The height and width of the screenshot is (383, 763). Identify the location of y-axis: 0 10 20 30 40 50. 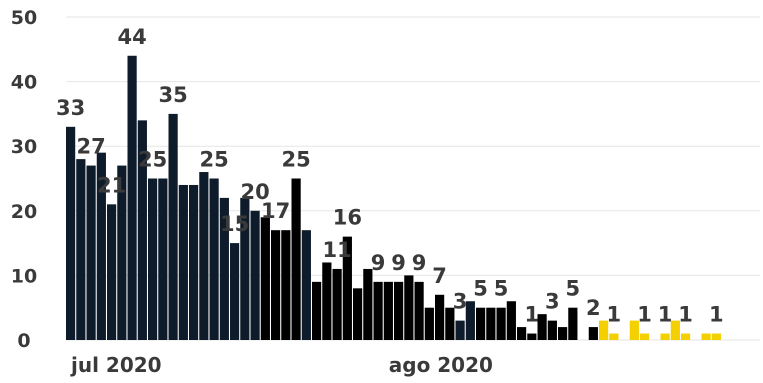
(24, 179).